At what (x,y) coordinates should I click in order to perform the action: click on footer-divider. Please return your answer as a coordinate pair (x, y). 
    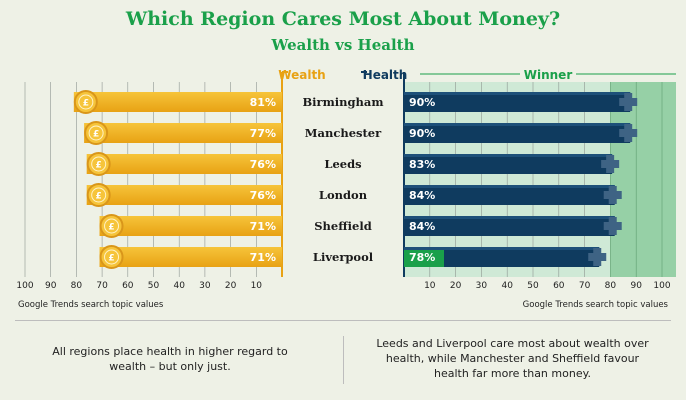
    Looking at the image, I should click on (343, 320).